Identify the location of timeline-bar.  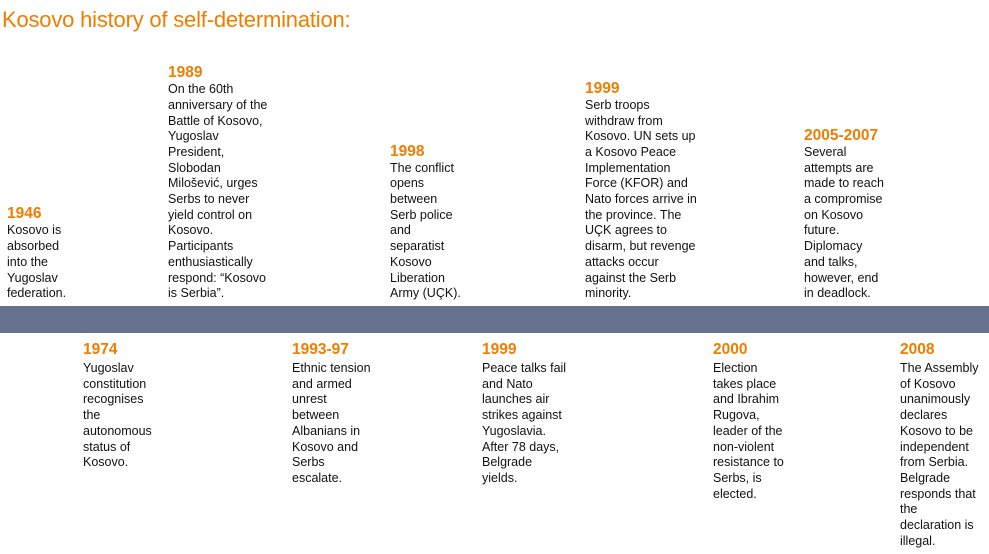
(494, 319).